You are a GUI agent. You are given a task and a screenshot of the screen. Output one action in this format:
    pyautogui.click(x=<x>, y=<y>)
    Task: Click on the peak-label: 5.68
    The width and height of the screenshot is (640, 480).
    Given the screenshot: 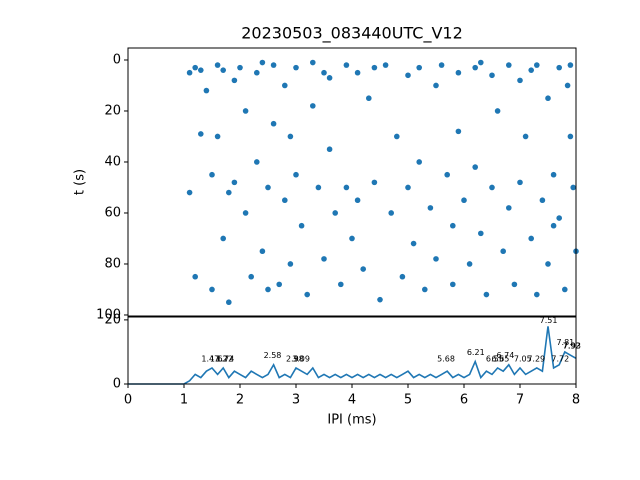 What is the action you would take?
    pyautogui.click(x=446, y=358)
    